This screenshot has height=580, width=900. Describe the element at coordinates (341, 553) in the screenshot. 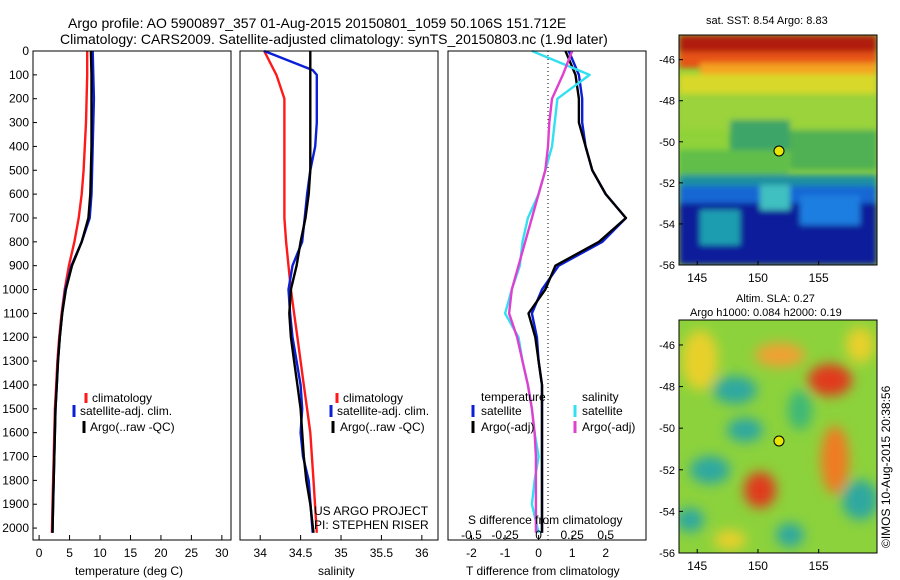

I see `x-tick-label: 35` at that location.